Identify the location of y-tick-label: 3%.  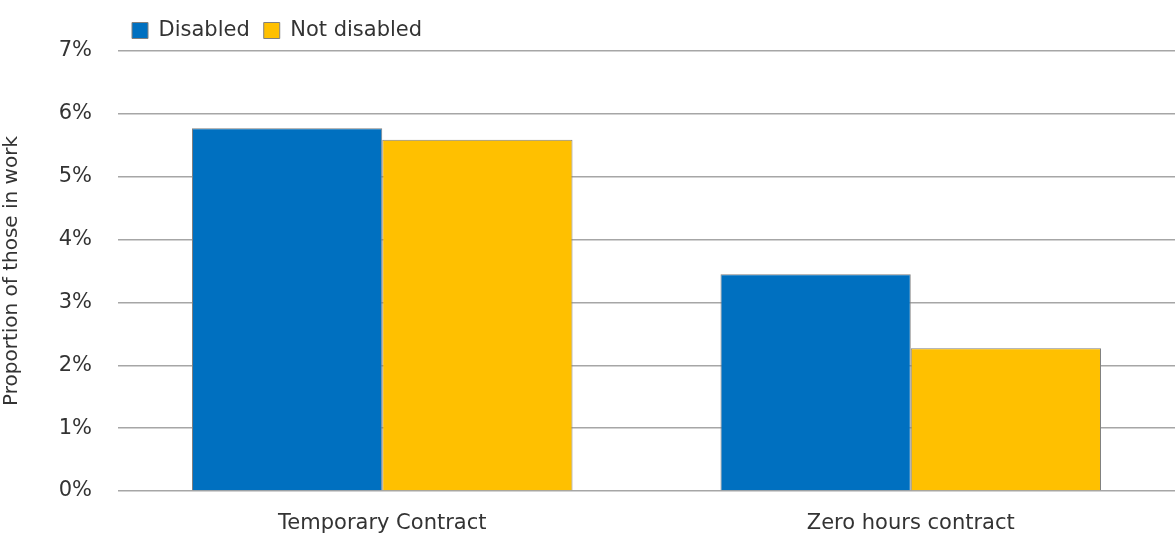
(75, 300).